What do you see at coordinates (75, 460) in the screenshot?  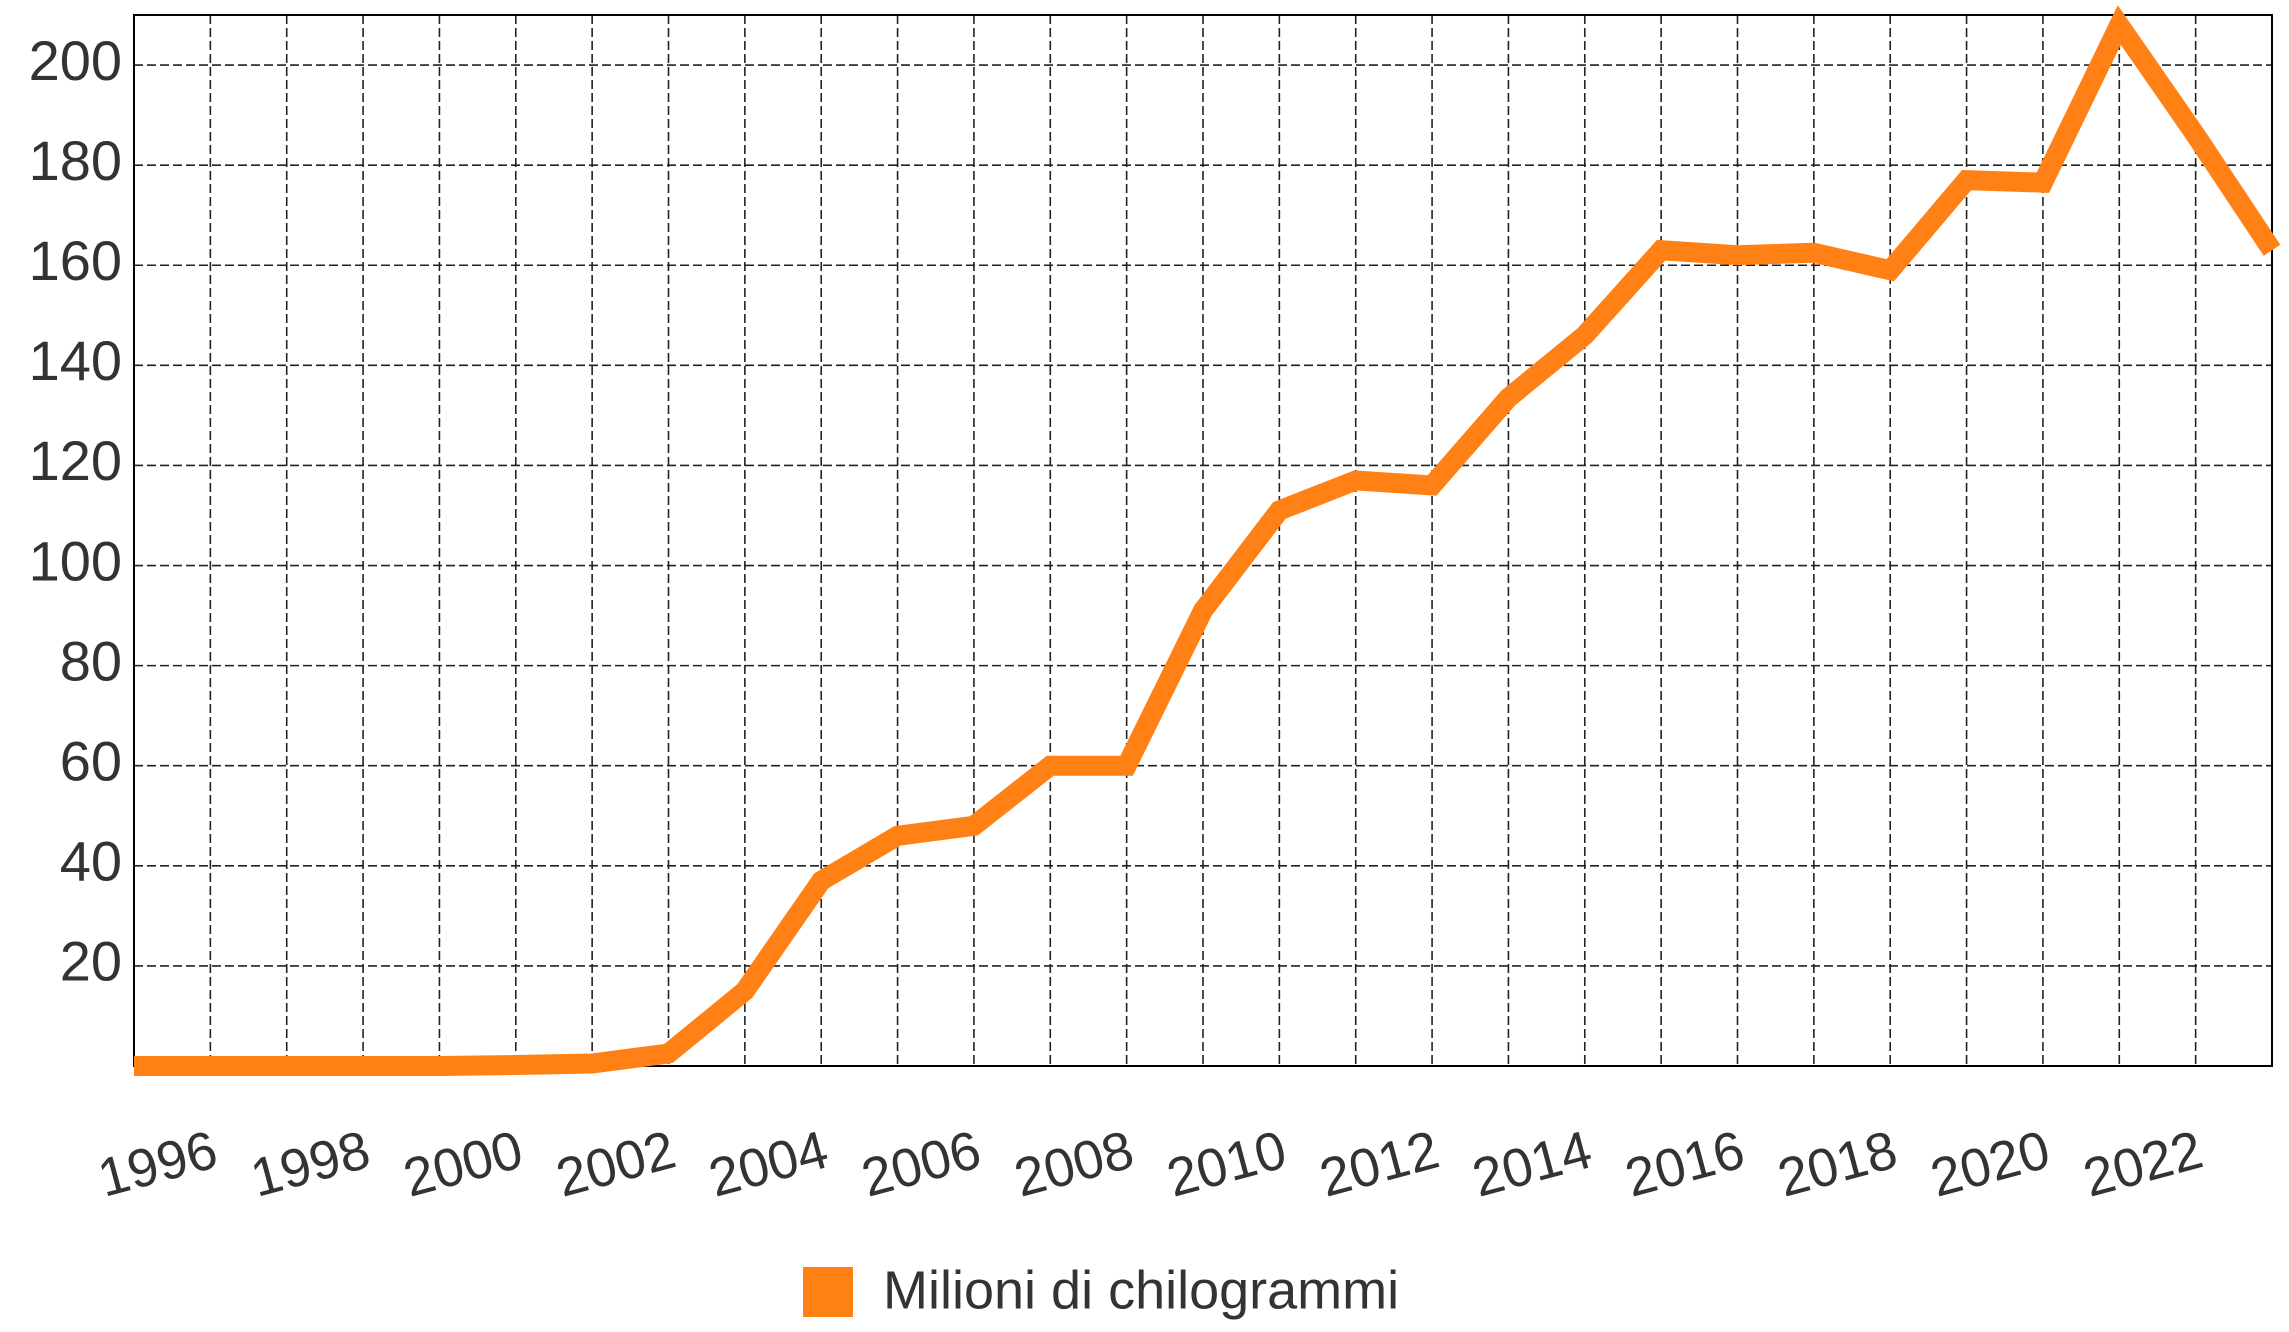 I see `y-tick-label: 120` at bounding box center [75, 460].